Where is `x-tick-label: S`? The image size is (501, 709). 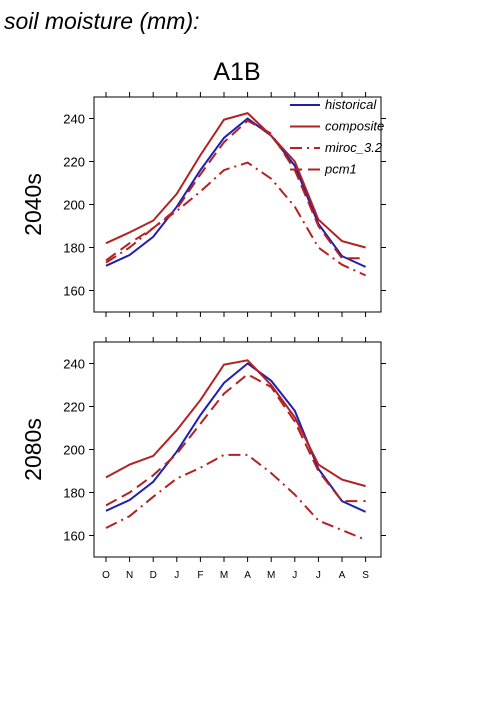 x-tick-label: S is located at coordinates (365, 575).